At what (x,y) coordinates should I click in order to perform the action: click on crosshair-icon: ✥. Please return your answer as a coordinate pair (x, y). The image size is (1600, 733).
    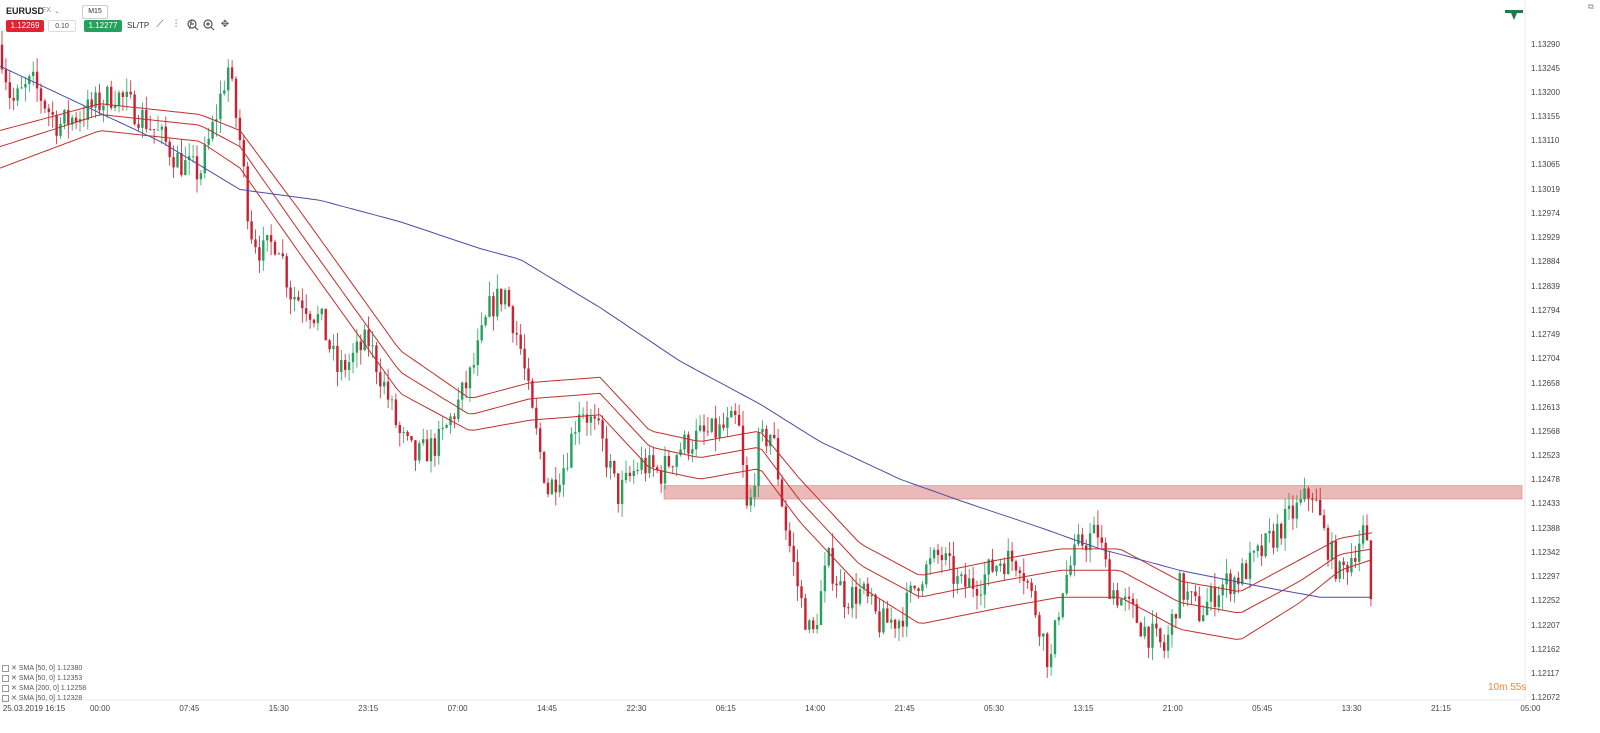
    Looking at the image, I should click on (225, 24).